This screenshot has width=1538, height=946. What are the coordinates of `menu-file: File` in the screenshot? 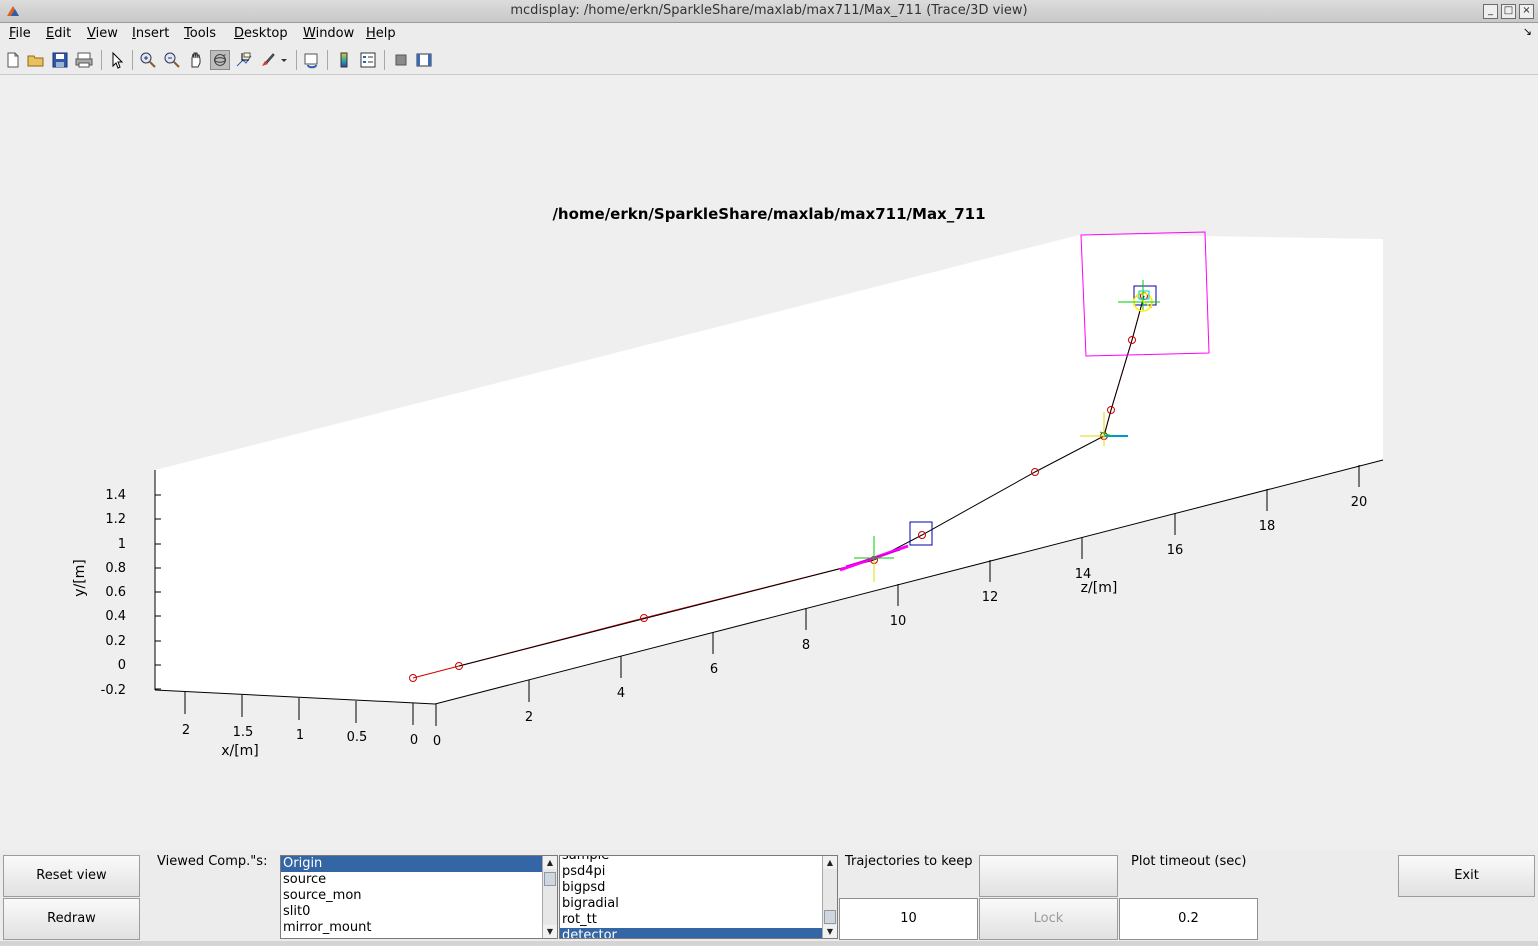 It's located at (20, 33).